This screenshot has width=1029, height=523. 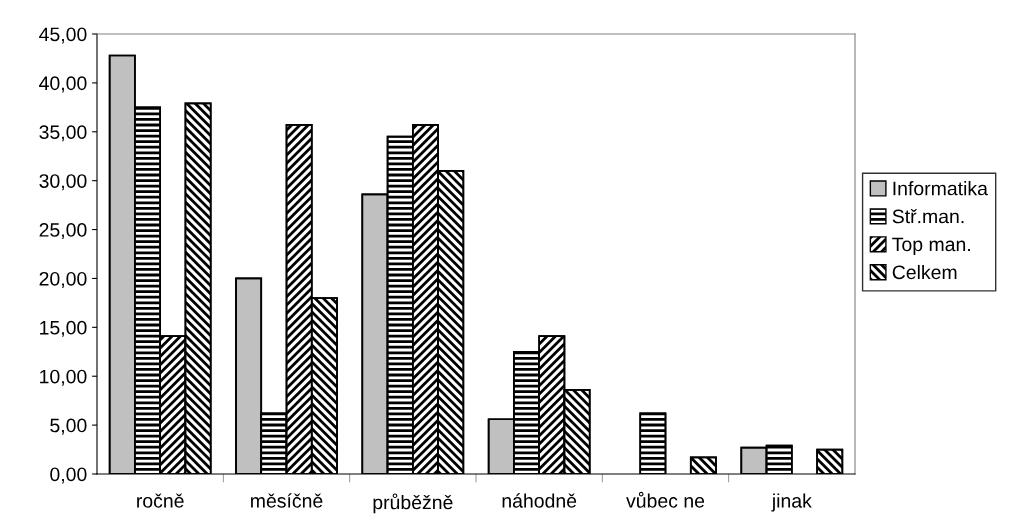 I want to click on x-tick-label: ročně, so click(x=160, y=500).